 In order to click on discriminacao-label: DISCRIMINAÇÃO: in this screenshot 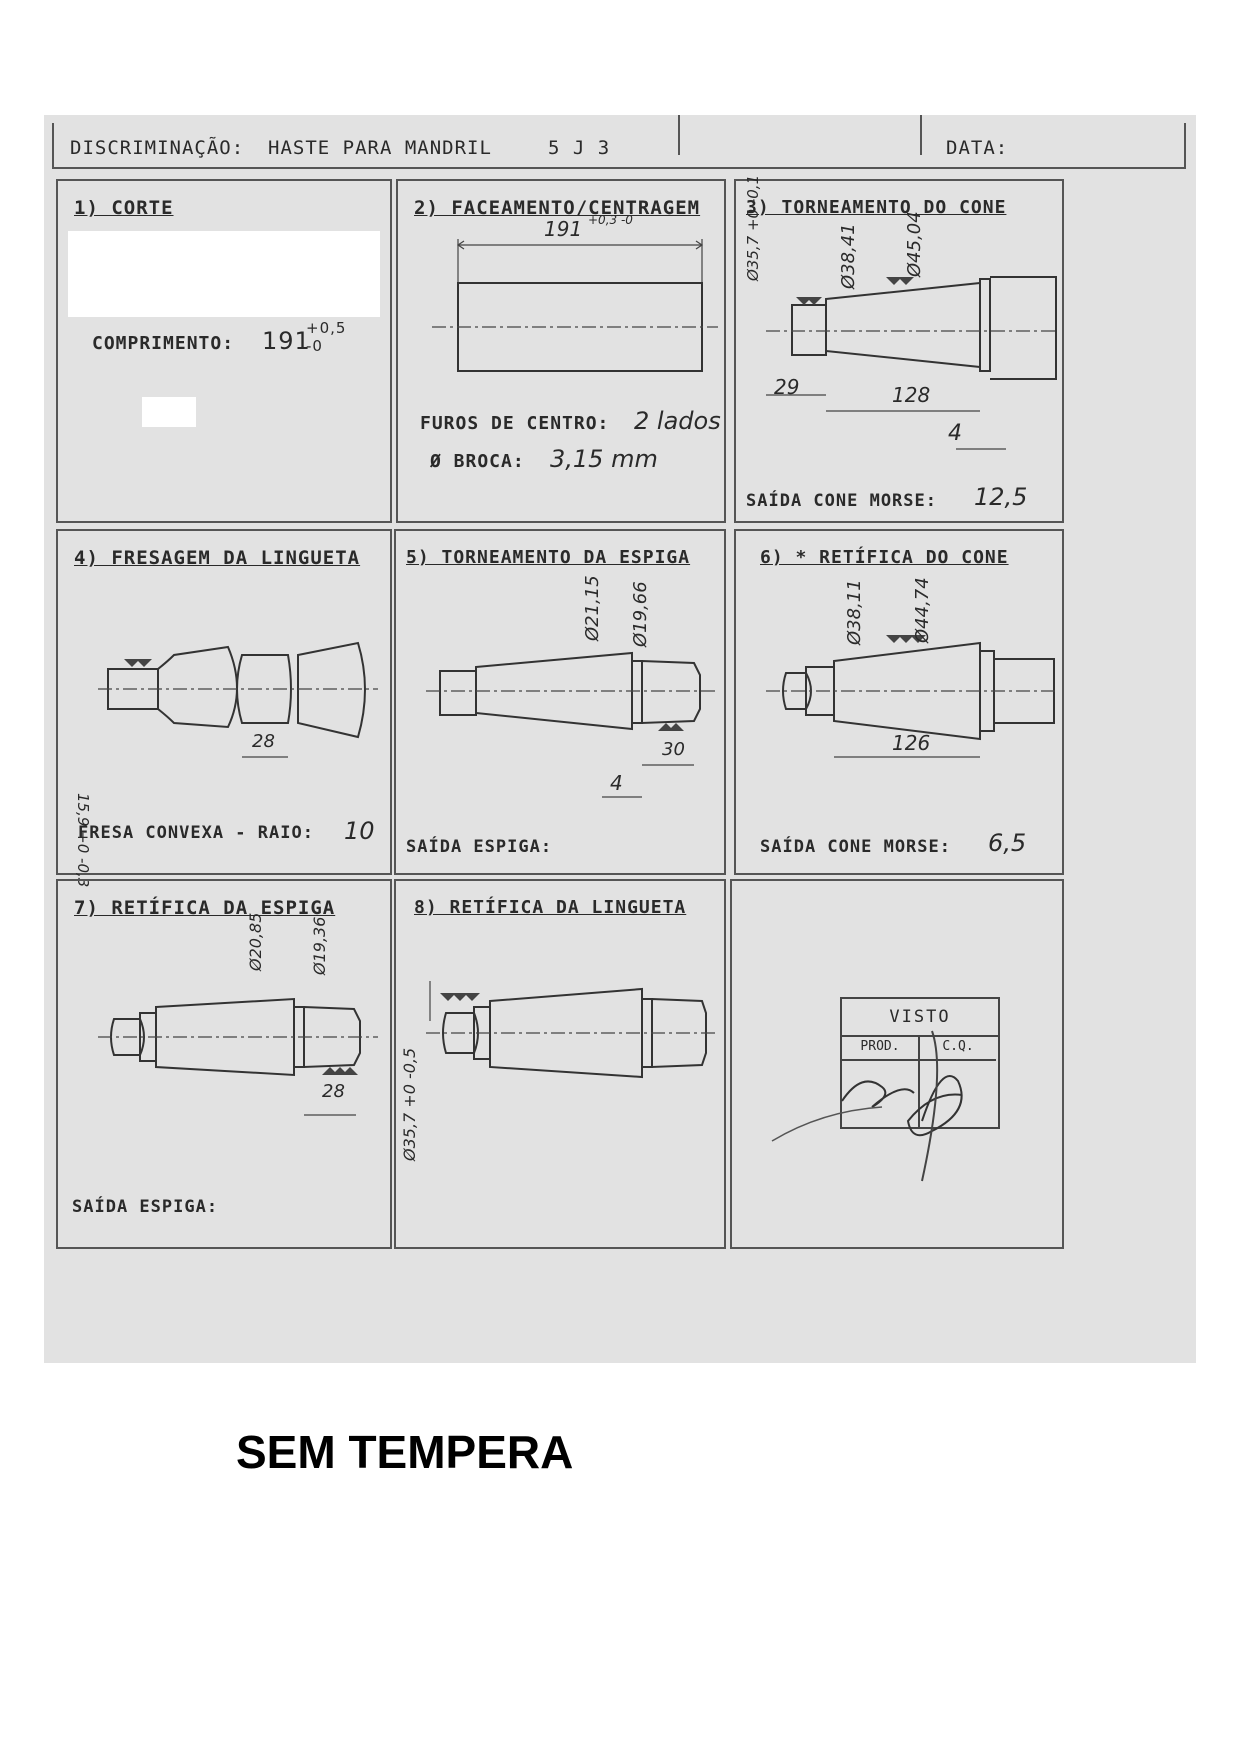, I will do `click(157, 148)`.